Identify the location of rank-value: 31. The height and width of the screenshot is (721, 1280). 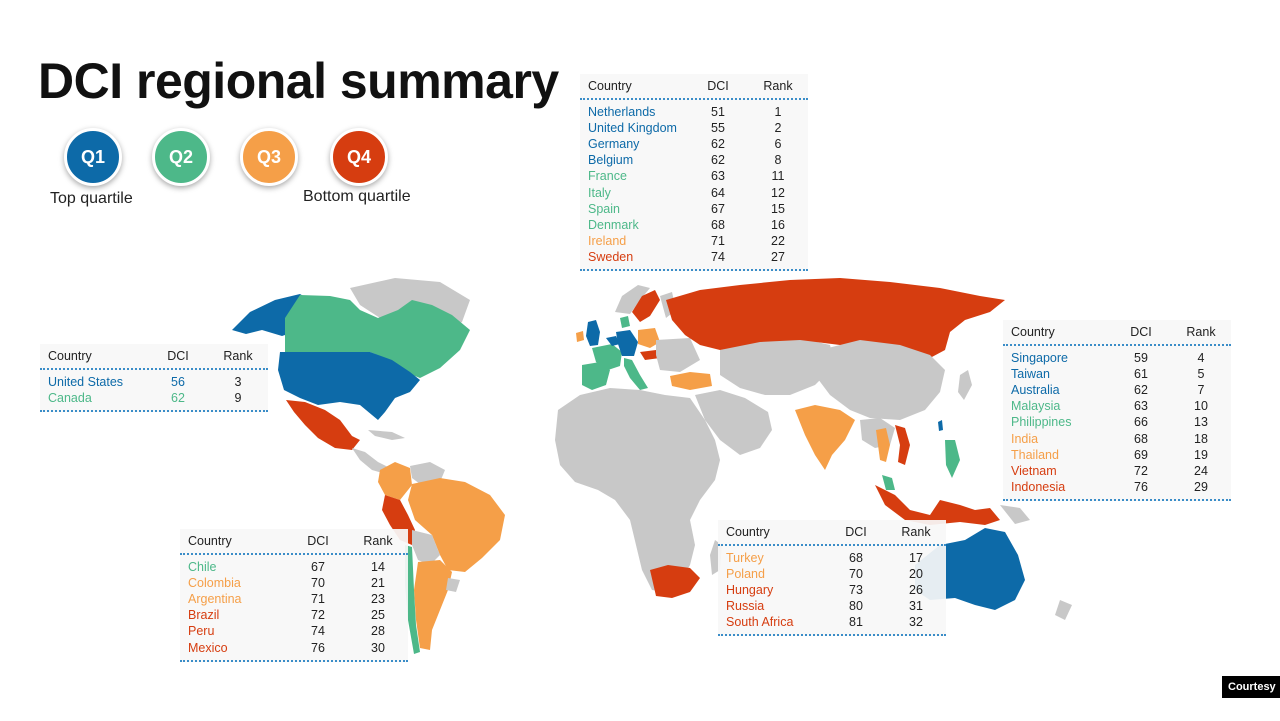
(916, 606).